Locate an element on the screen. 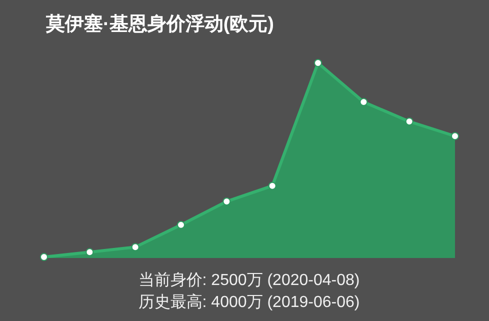 This screenshot has width=489, height=321. text: 历史最高: 4000万 (2019-06-06) is located at coordinates (249, 302).